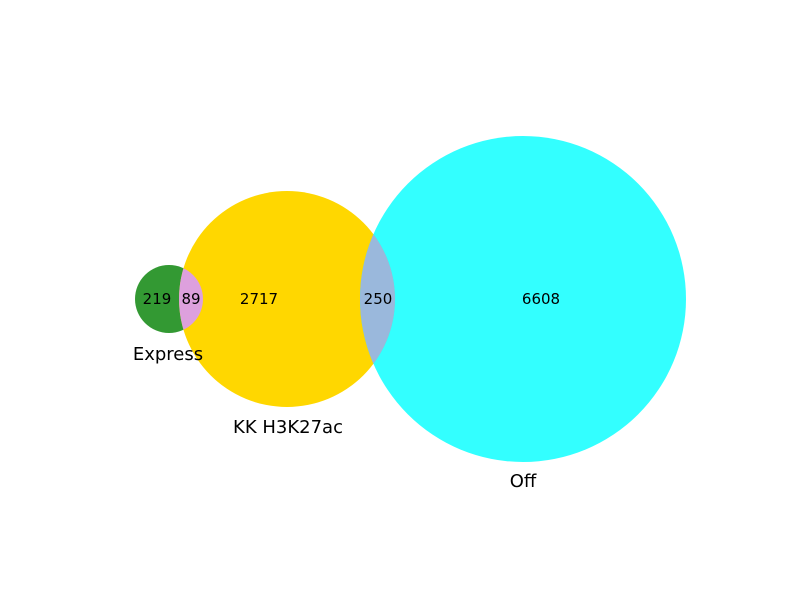 This screenshot has width=800, height=600. Describe the element at coordinates (287, 299) in the screenshot. I see `kk-h3k27ac-circle` at that location.